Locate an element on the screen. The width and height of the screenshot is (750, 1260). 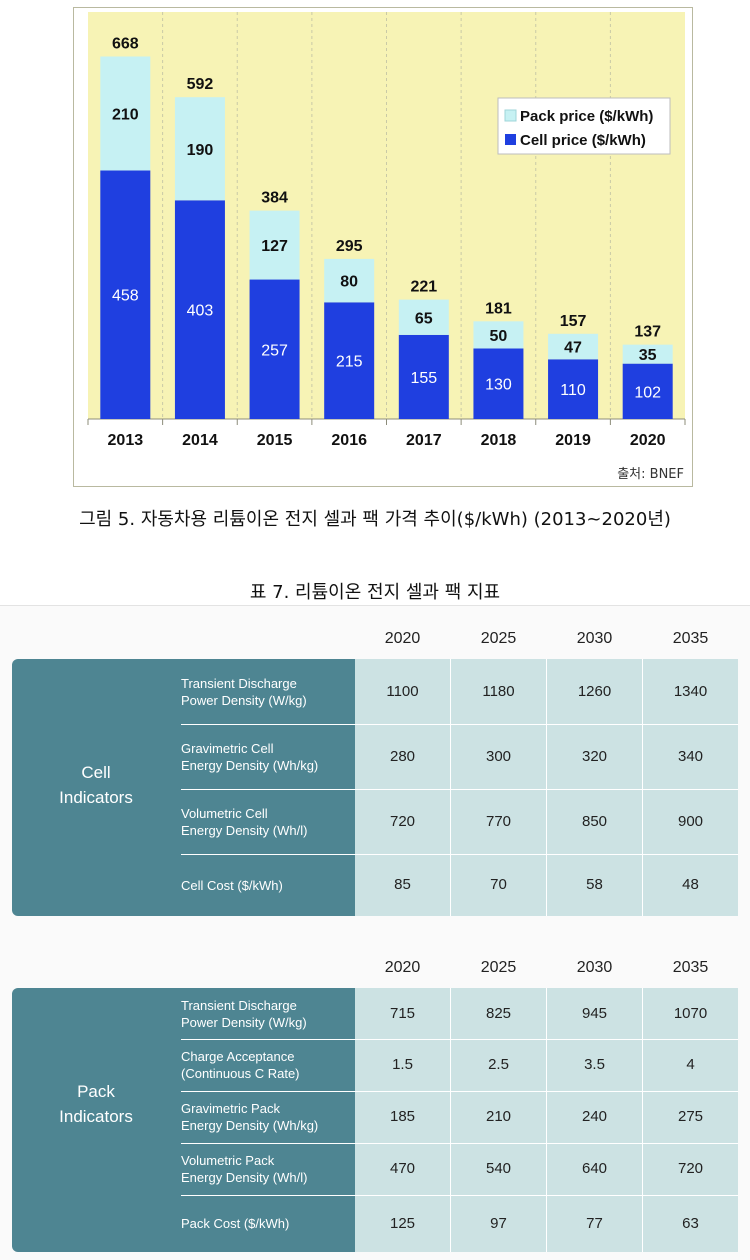
cell-value-label: 458 is located at coordinates (125, 296).